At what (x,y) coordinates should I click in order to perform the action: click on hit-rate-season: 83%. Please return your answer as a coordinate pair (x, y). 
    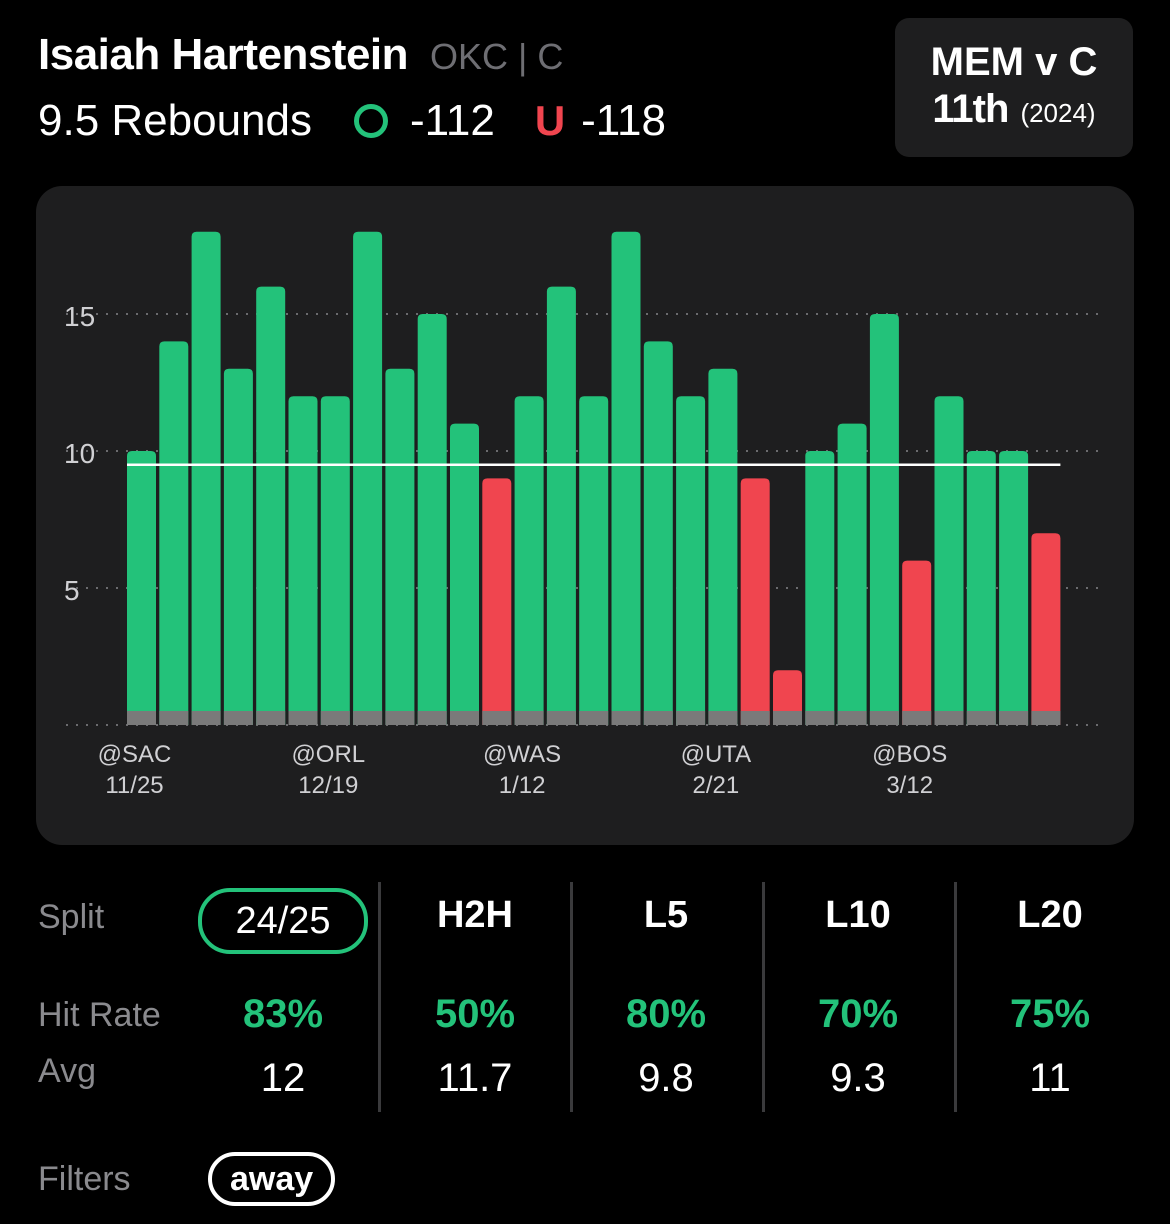
    Looking at the image, I should click on (283, 1014).